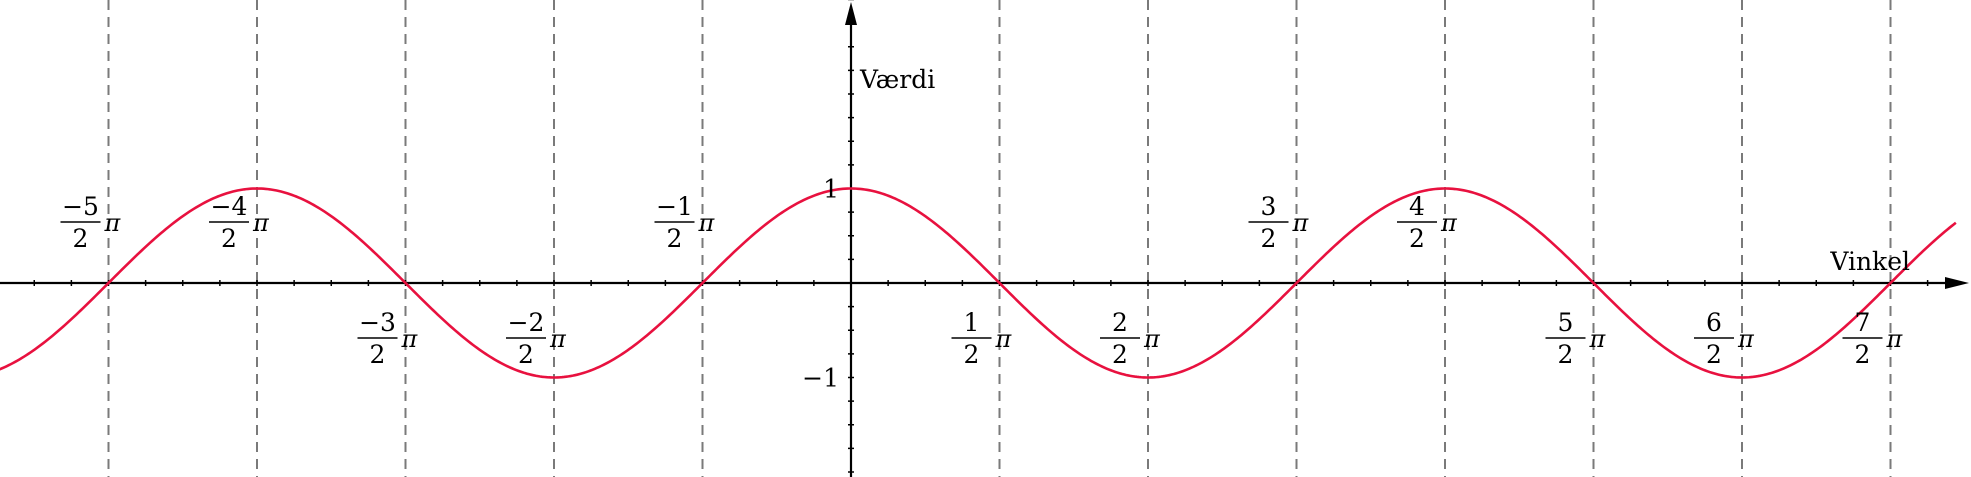 The height and width of the screenshot is (477, 1971). I want to click on fraction-numerator: −2, so click(526, 322).